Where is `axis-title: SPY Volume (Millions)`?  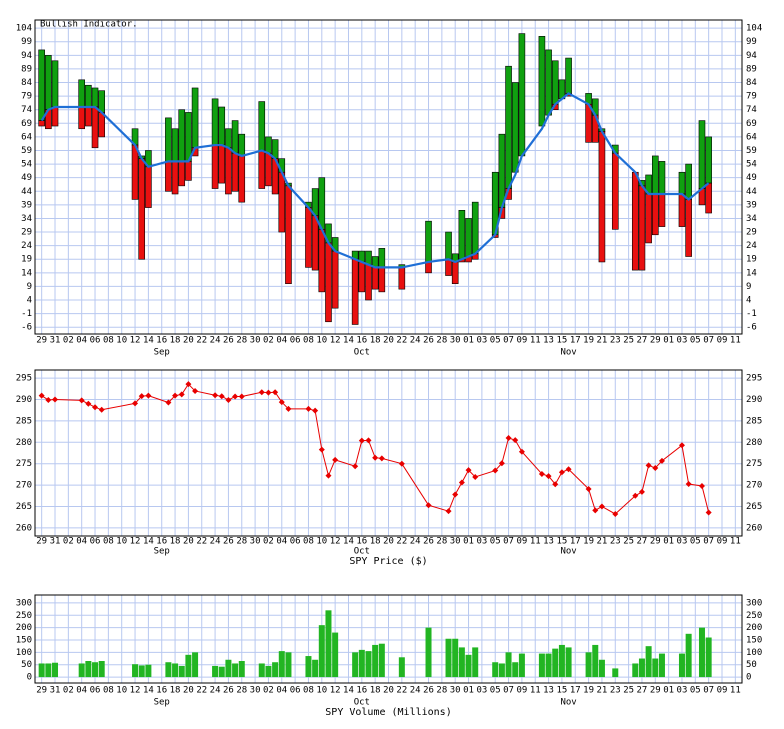 axis-title: SPY Volume (Millions) is located at coordinates (388, 712).